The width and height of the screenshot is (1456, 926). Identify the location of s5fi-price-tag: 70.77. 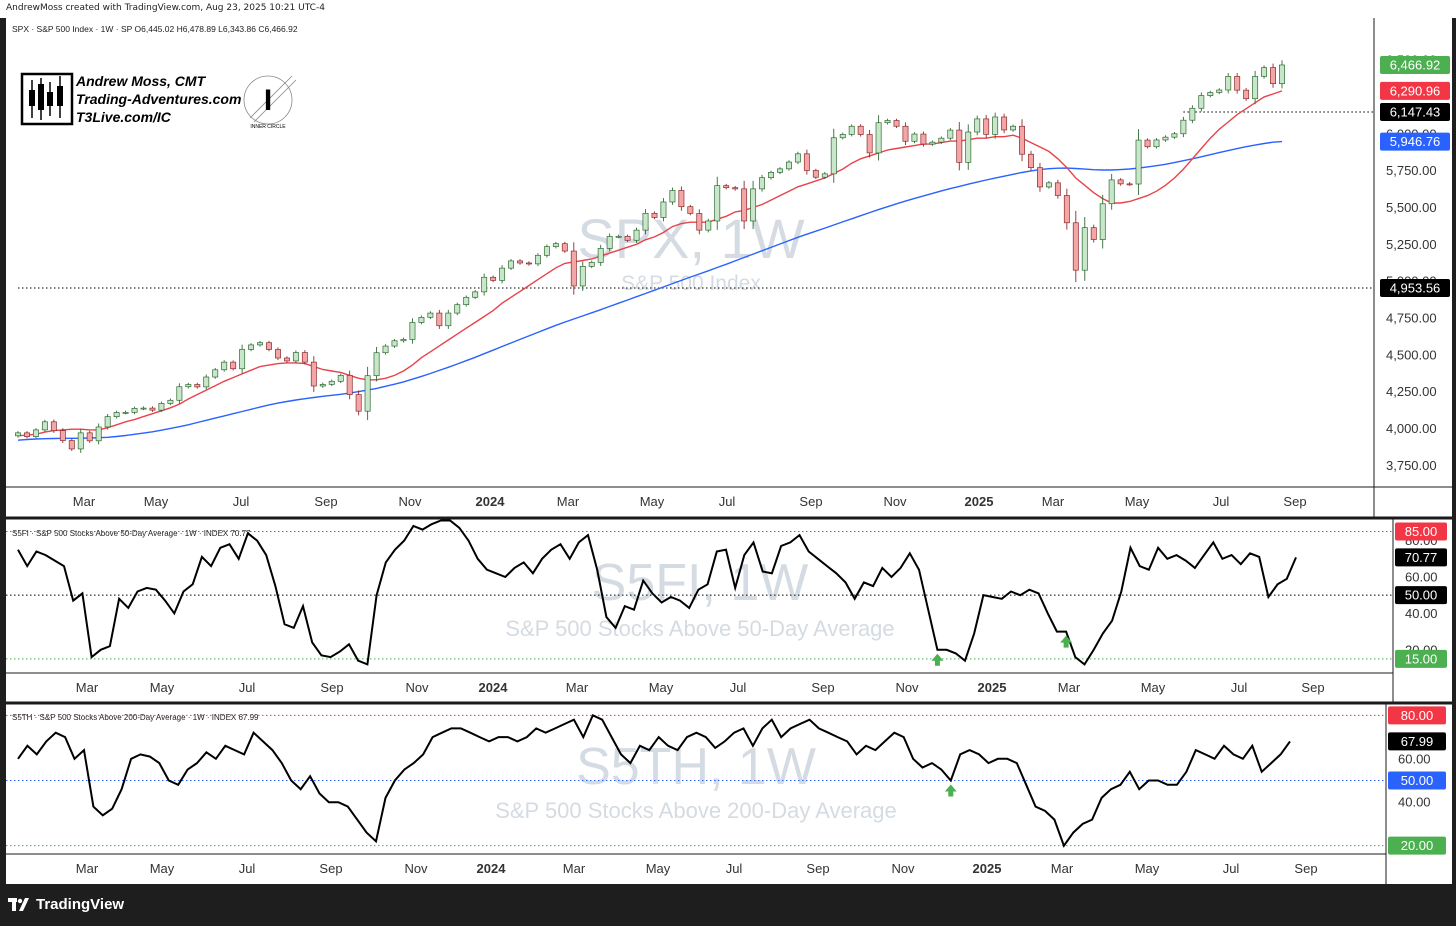
(1421, 557).